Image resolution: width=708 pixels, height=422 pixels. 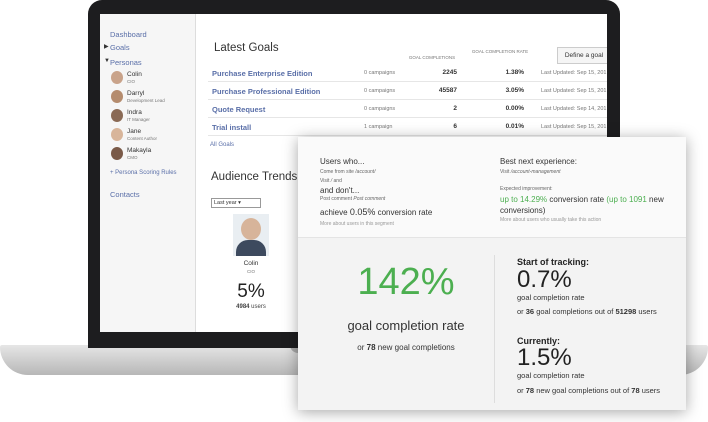 I want to click on rate: 0.00%, so click(x=514, y=108).